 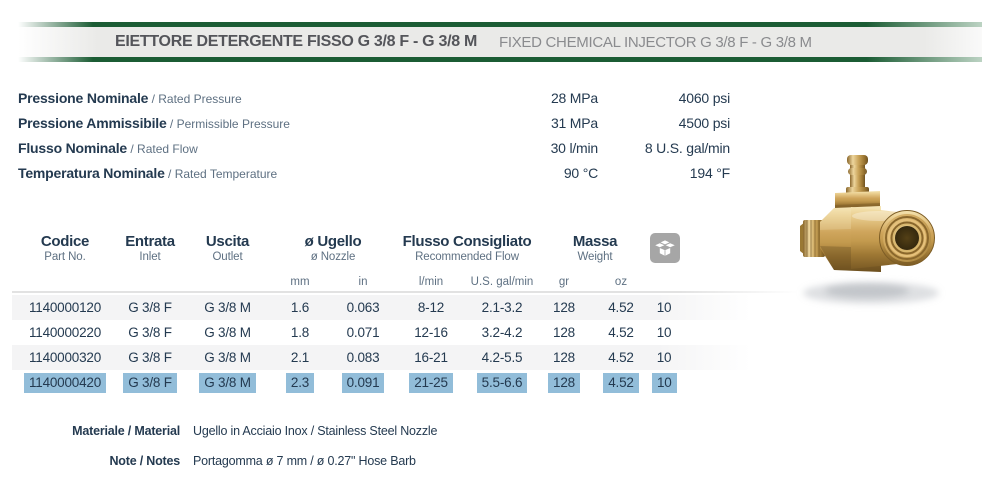 What do you see at coordinates (144, 461) in the screenshot?
I see `notes-label: Note / Notes` at bounding box center [144, 461].